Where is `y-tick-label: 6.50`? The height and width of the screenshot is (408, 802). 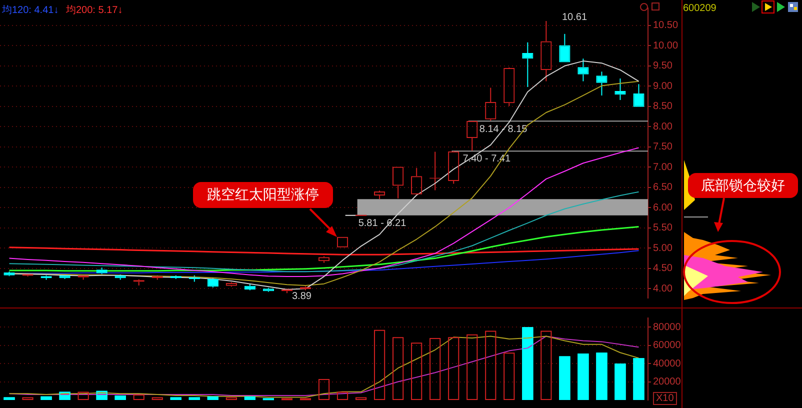
y-tick-label: 6.50 is located at coordinates (663, 188).